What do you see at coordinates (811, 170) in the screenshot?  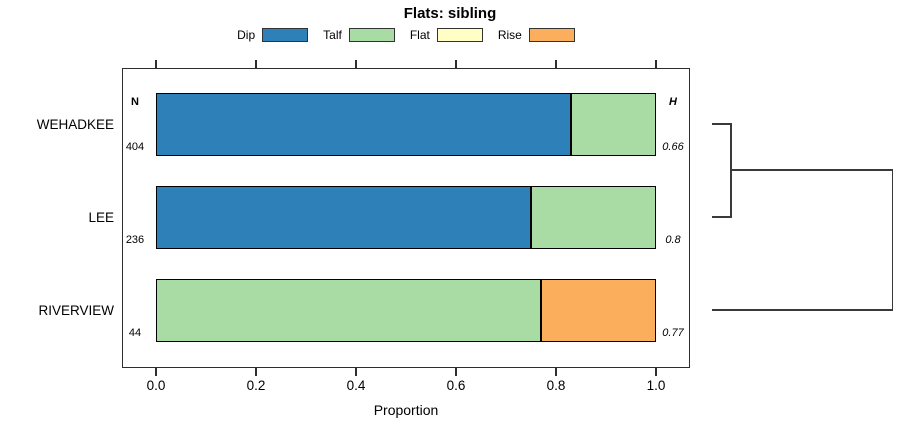 I see `dendrogram-join1-branch` at bounding box center [811, 170].